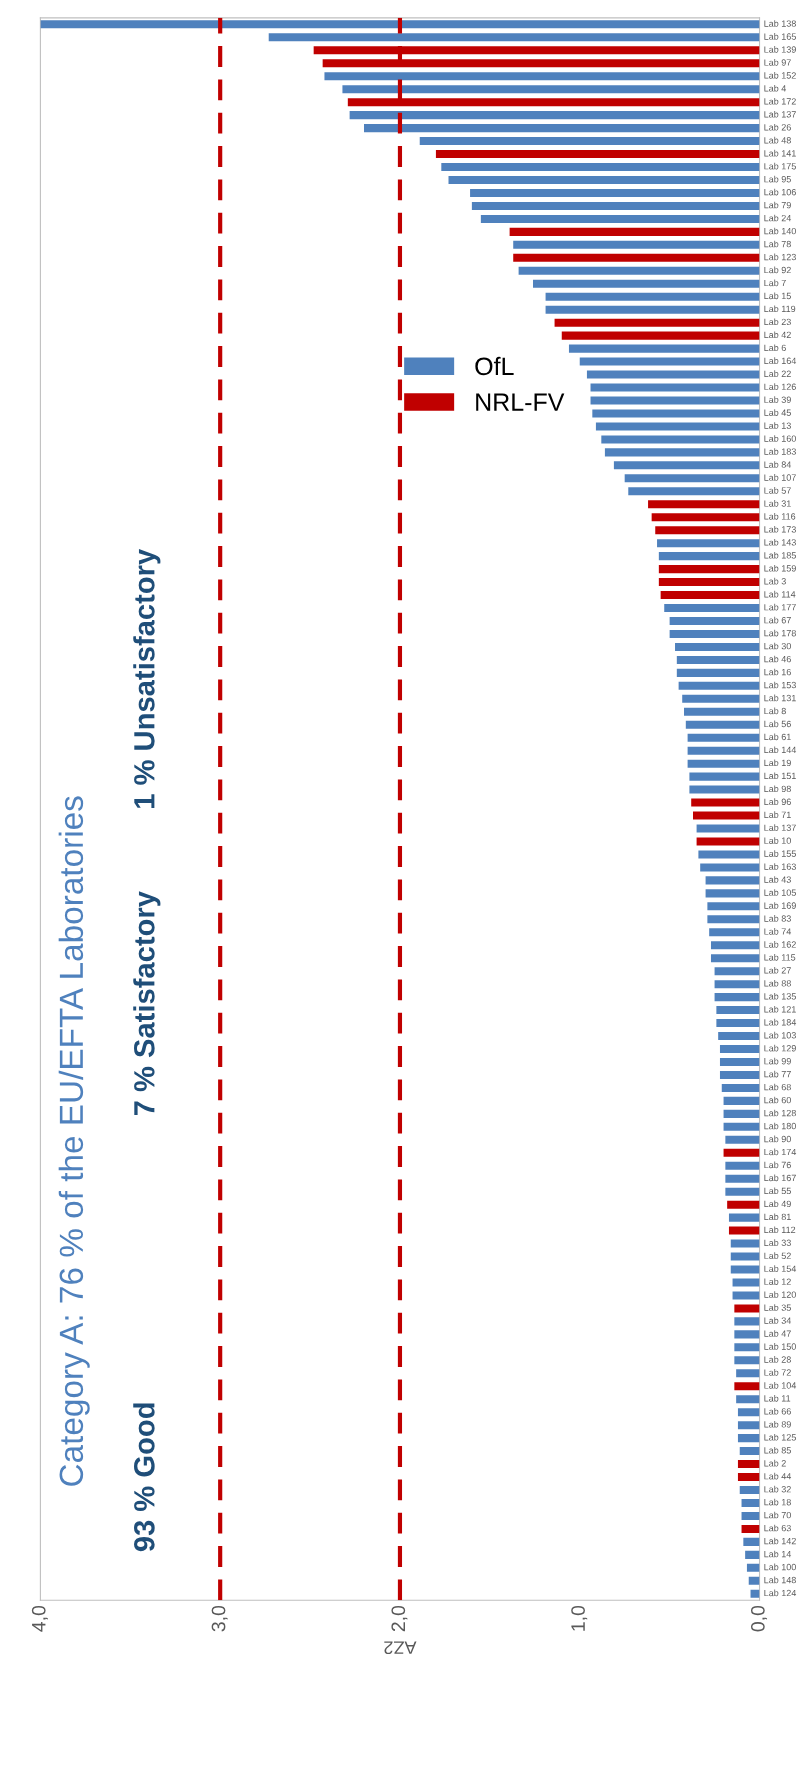 This screenshot has width=808, height=1786. What do you see at coordinates (780, 853) in the screenshot?
I see `y-tick-label: Lab 155` at bounding box center [780, 853].